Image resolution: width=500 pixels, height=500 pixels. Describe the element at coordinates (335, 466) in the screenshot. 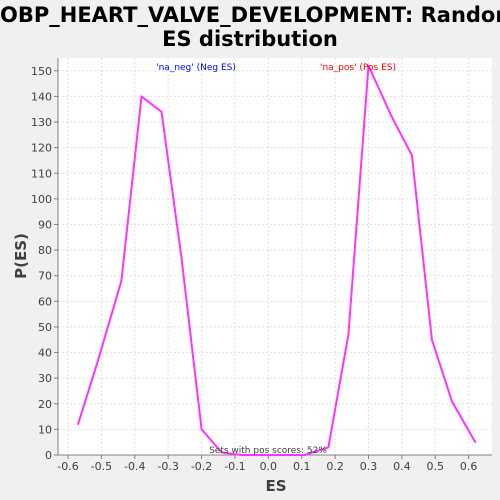

I see `x-tick-label: 0.2` at that location.